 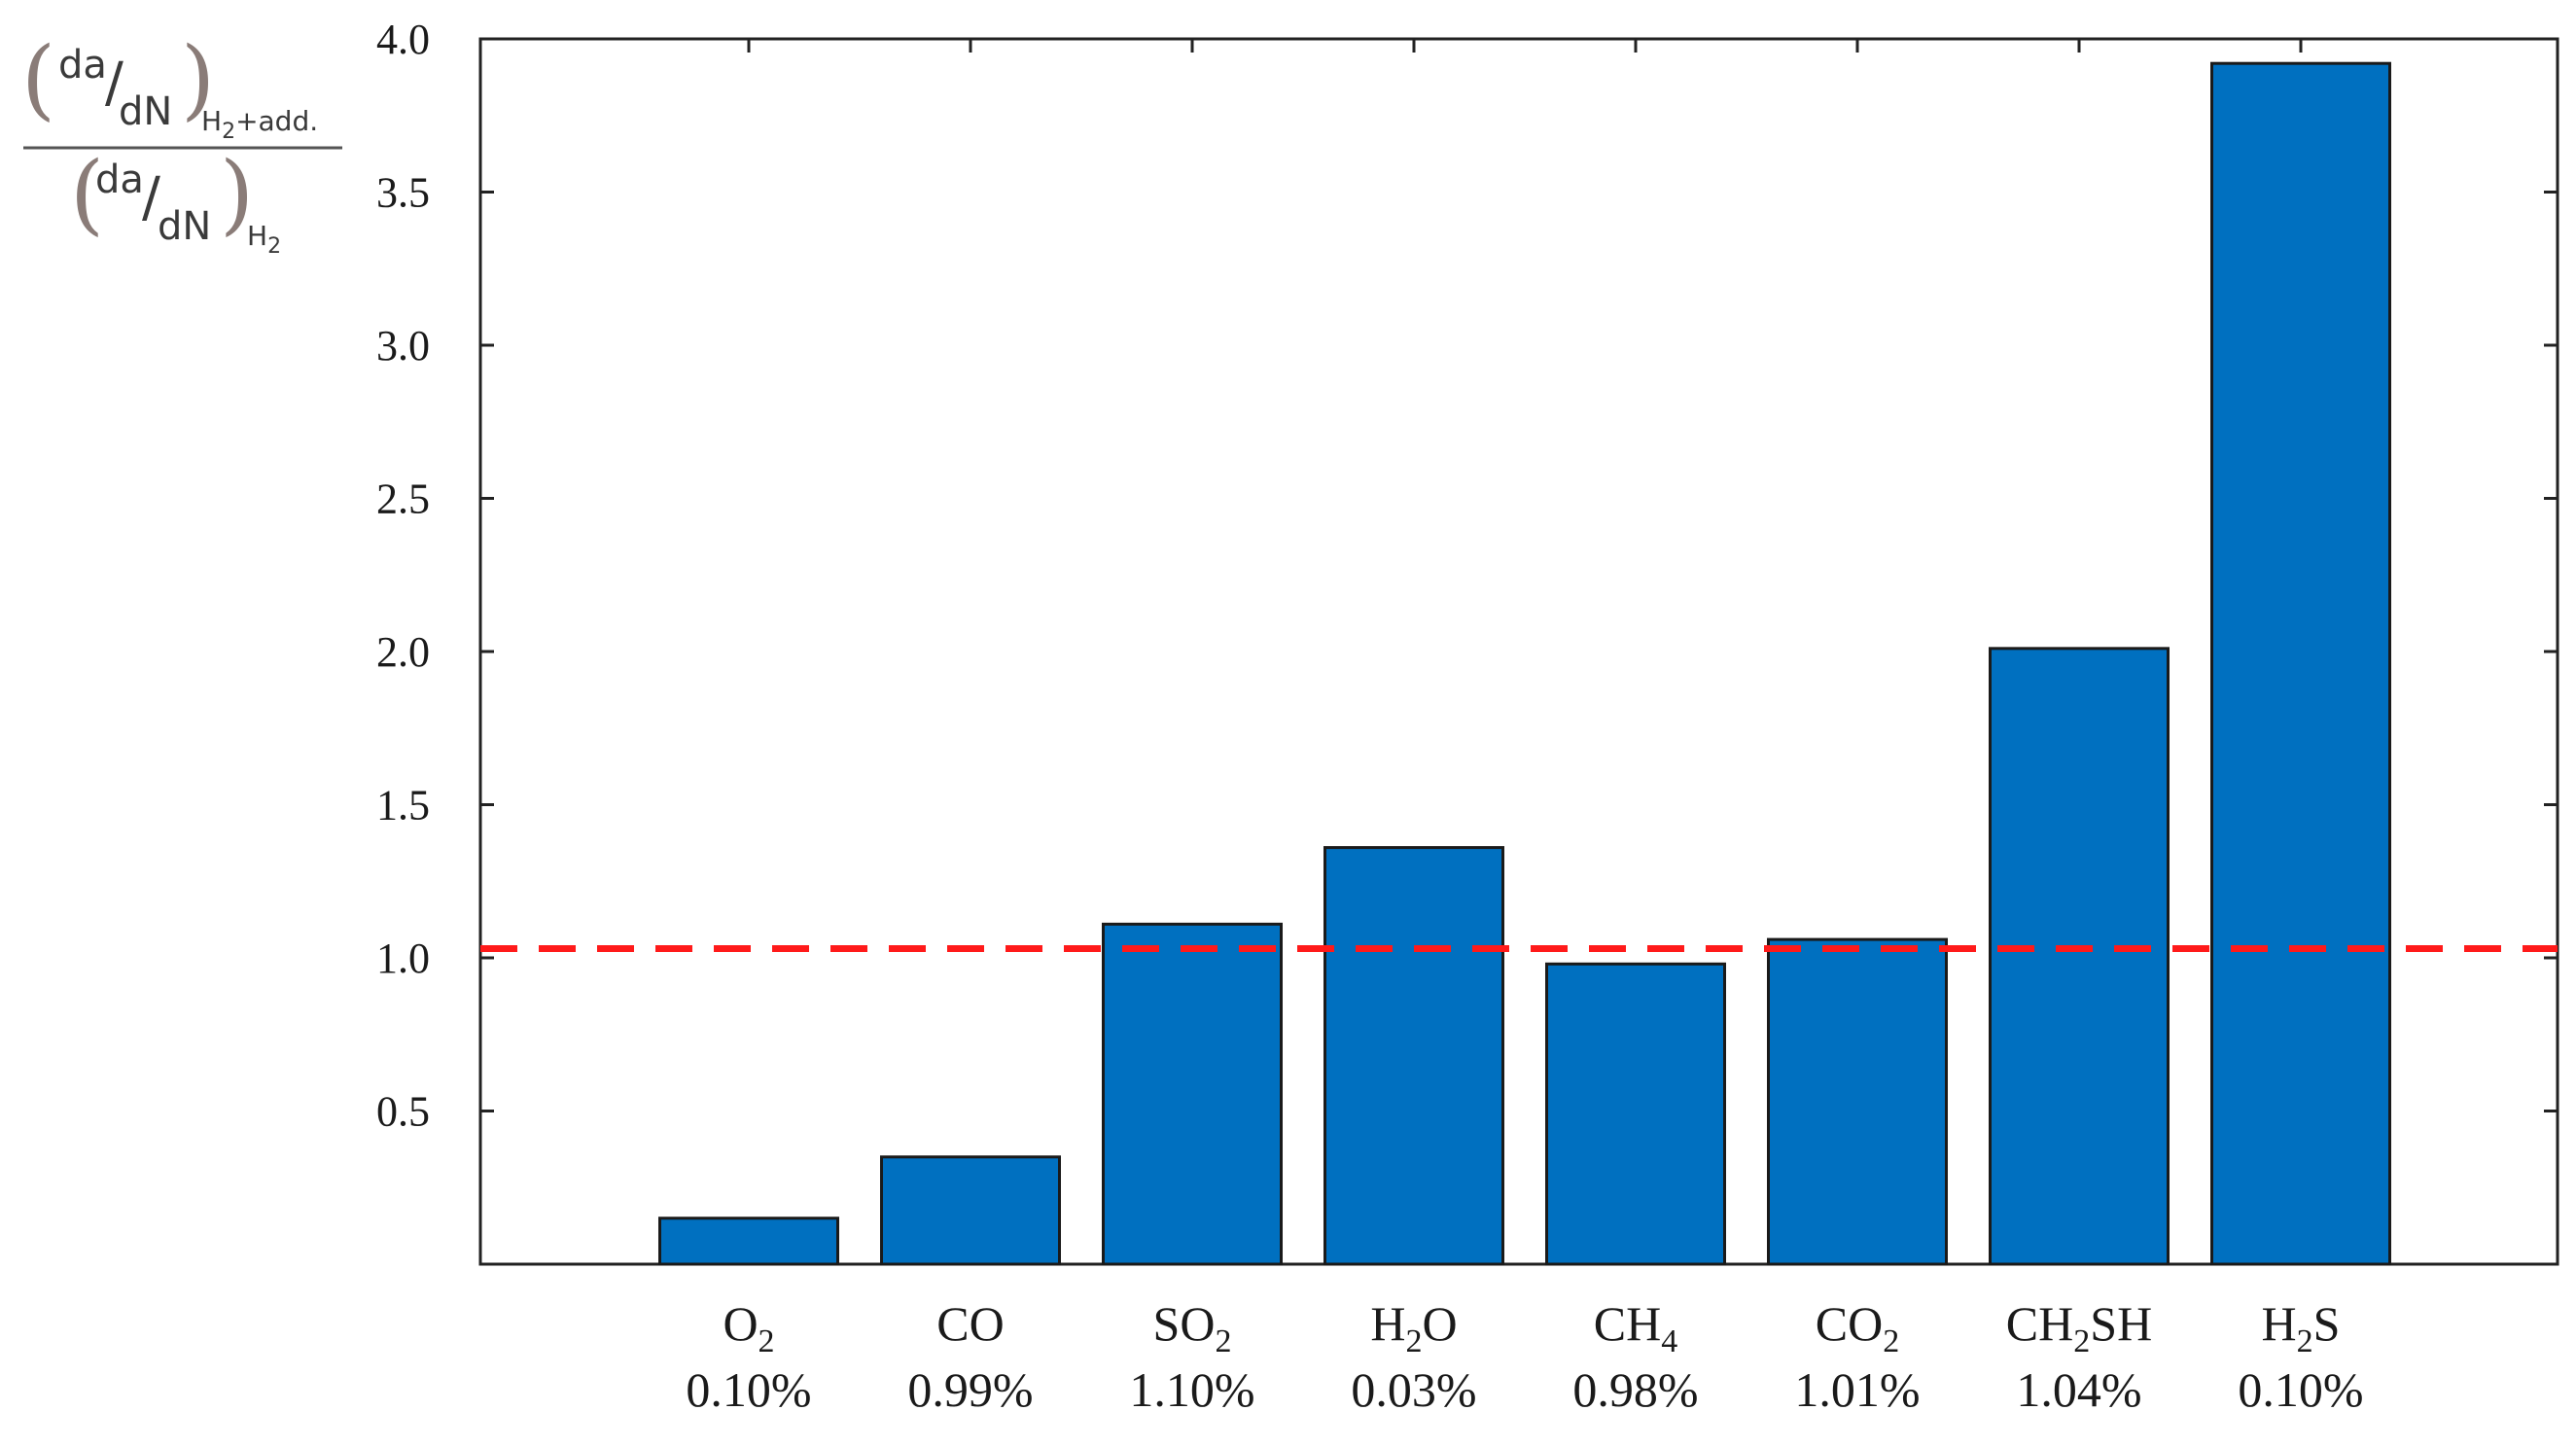 What do you see at coordinates (237, 194) in the screenshot?
I see `ylabel-den-close-paren: )` at bounding box center [237, 194].